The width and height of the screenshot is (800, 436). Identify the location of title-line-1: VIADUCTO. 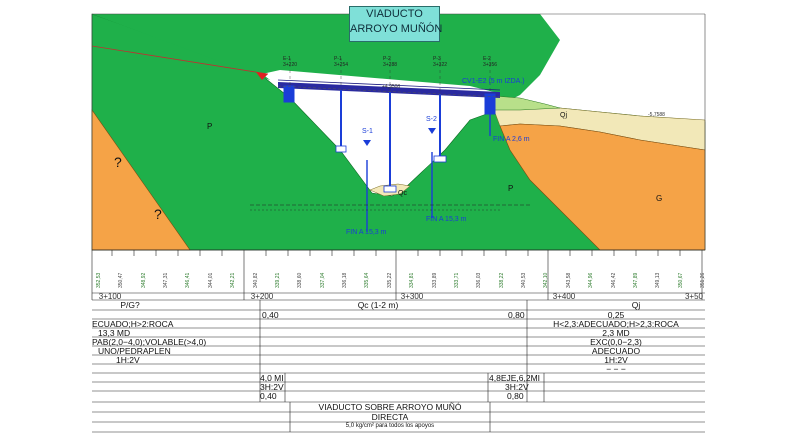
(394, 14).